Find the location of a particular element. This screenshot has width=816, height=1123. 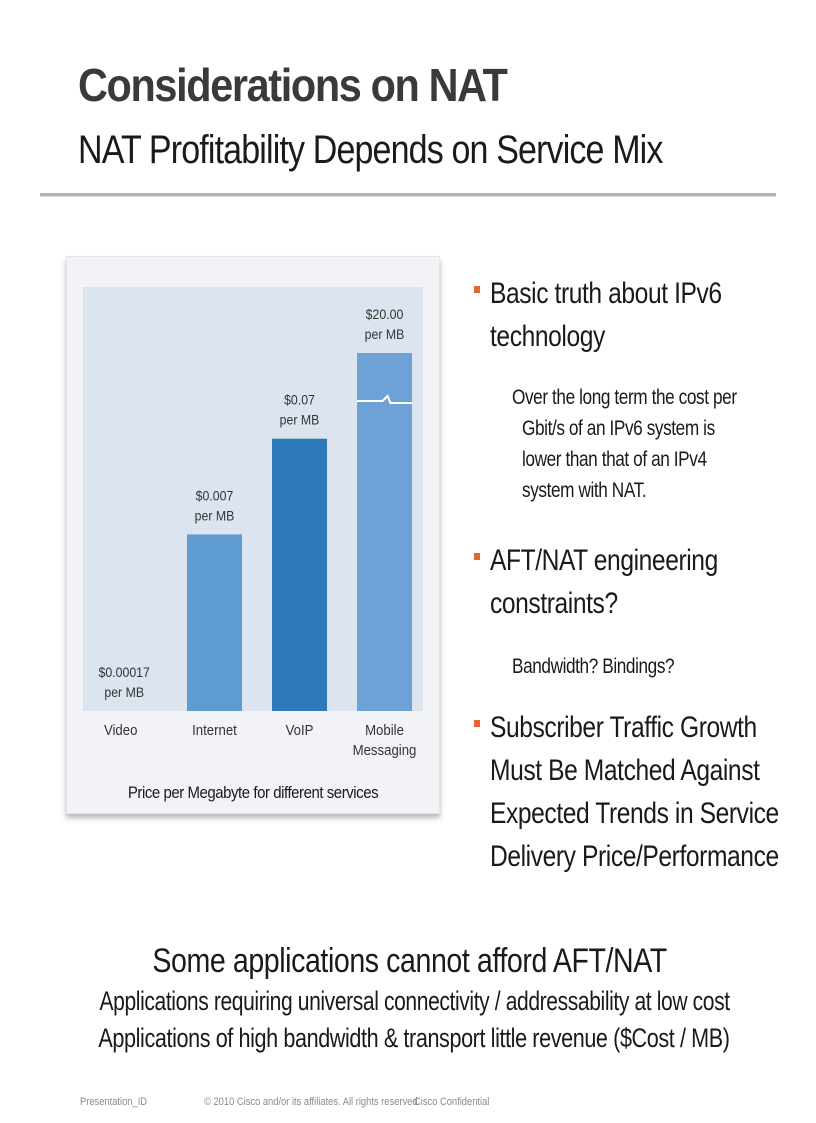

bullet-text-line: Basic truth about IPv6 is located at coordinates (606, 293).